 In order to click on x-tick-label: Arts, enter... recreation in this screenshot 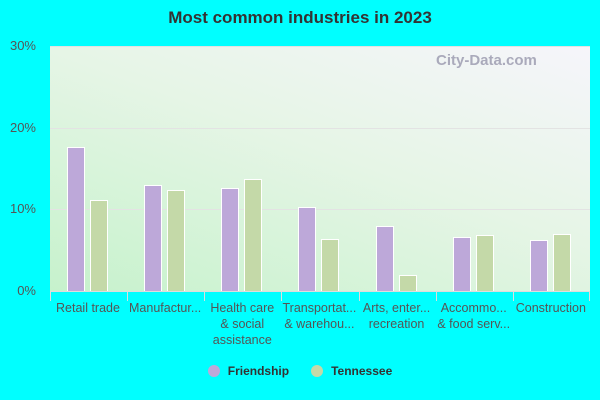, I will do `click(396, 316)`.